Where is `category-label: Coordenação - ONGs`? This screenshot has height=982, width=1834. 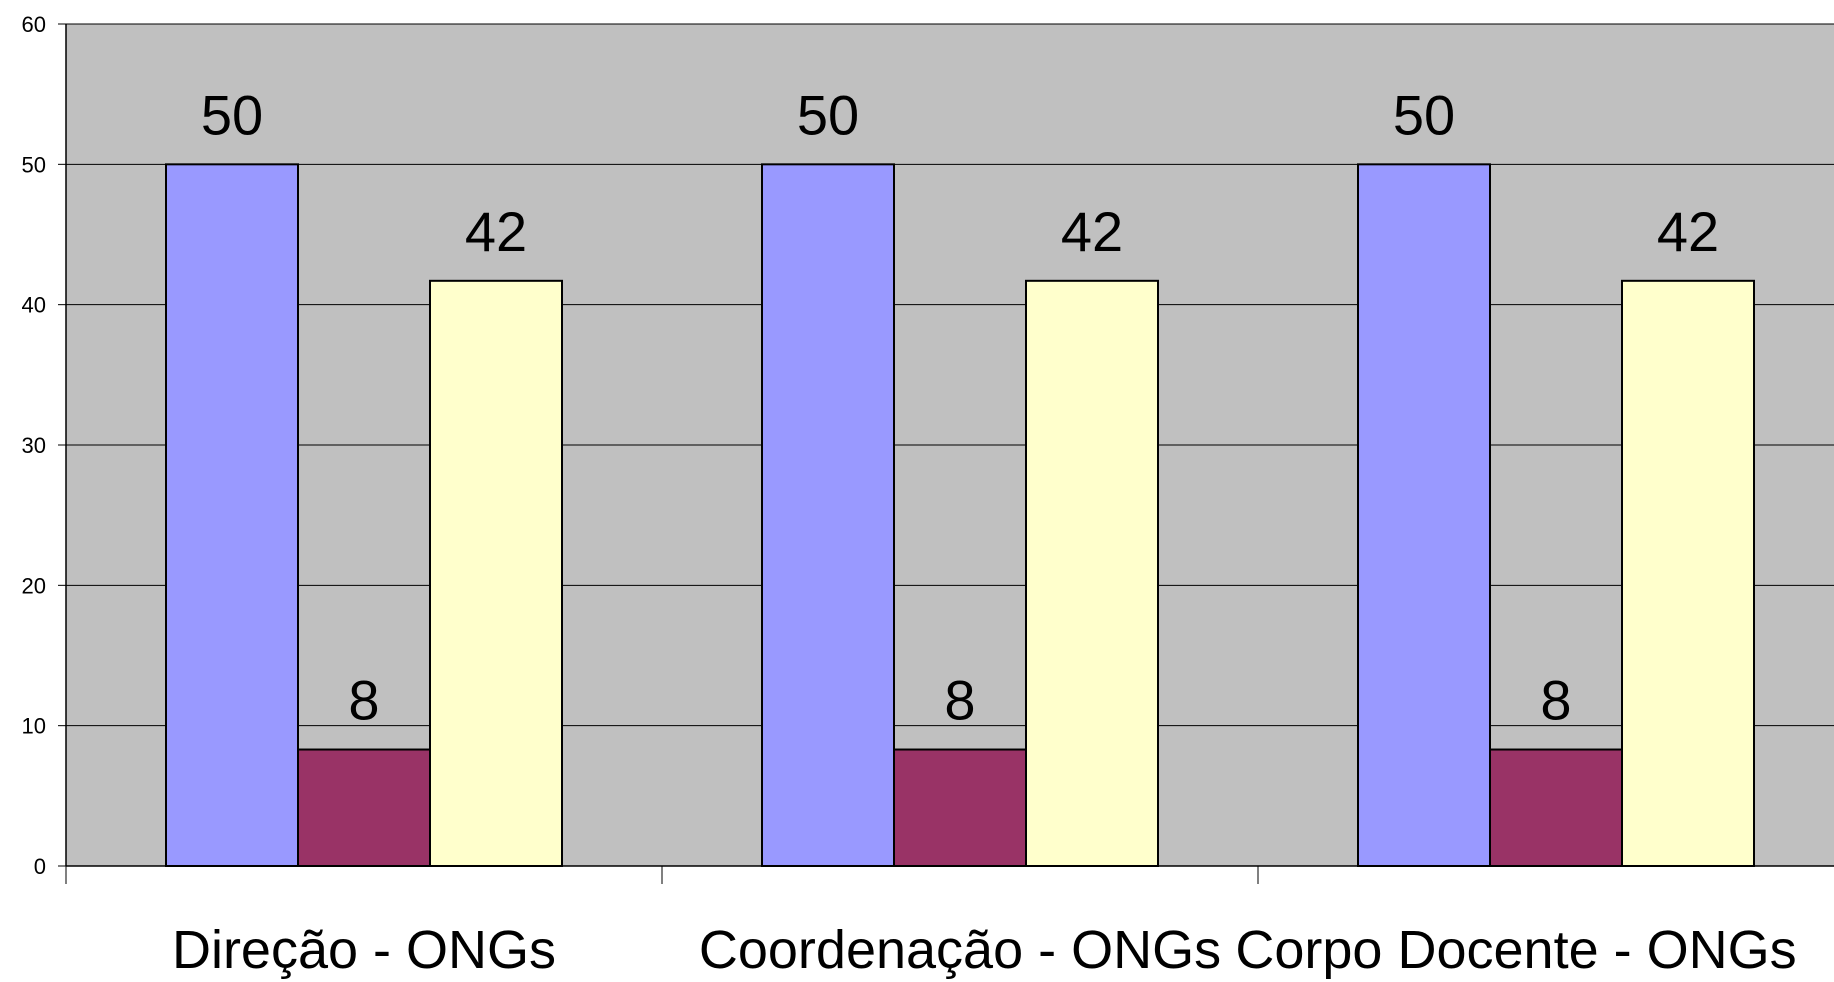 category-label: Coordenação - ONGs is located at coordinates (960, 950).